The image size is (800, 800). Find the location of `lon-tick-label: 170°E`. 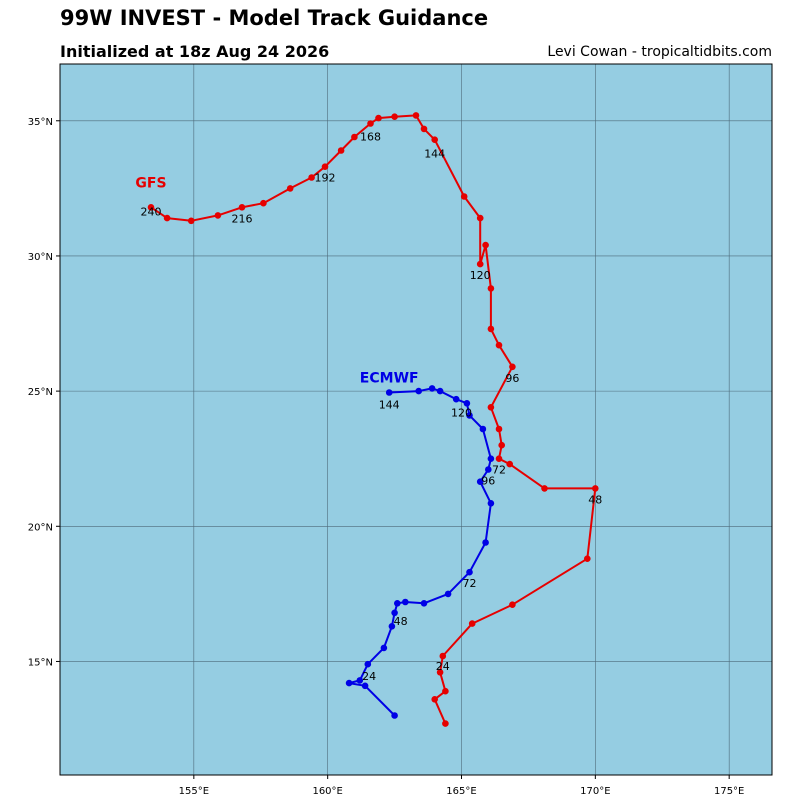

lon-tick-label: 170°E is located at coordinates (595, 791).